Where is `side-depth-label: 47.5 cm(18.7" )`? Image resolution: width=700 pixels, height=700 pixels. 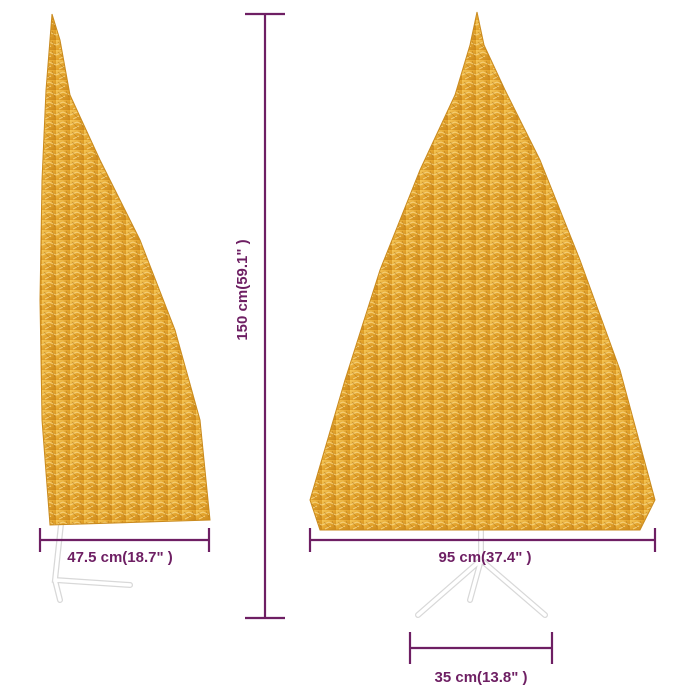 side-depth-label: 47.5 cm(18.7" ) is located at coordinates (120, 557).